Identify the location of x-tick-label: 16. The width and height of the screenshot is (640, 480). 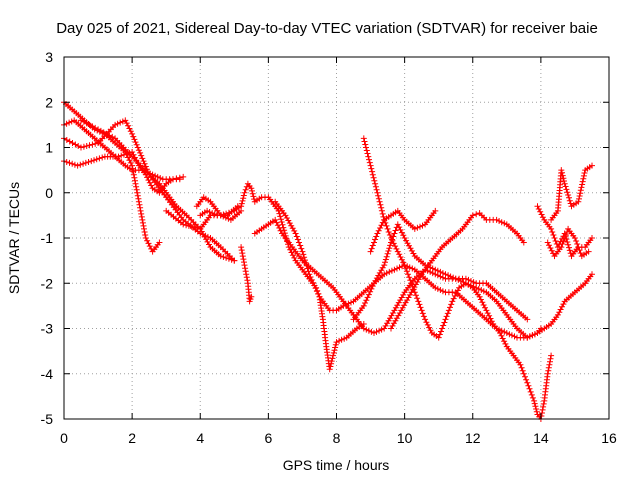
(609, 438).